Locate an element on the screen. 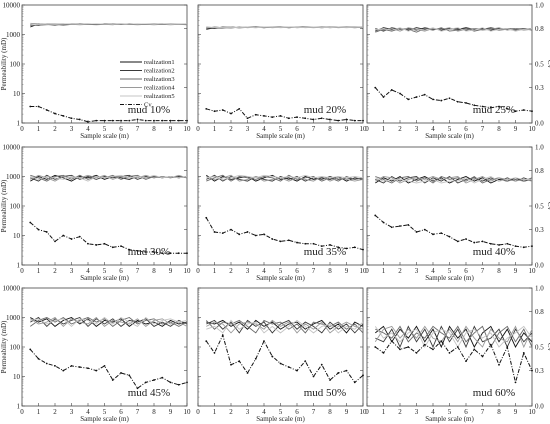  panel-label: mud 45% is located at coordinates (149, 393).